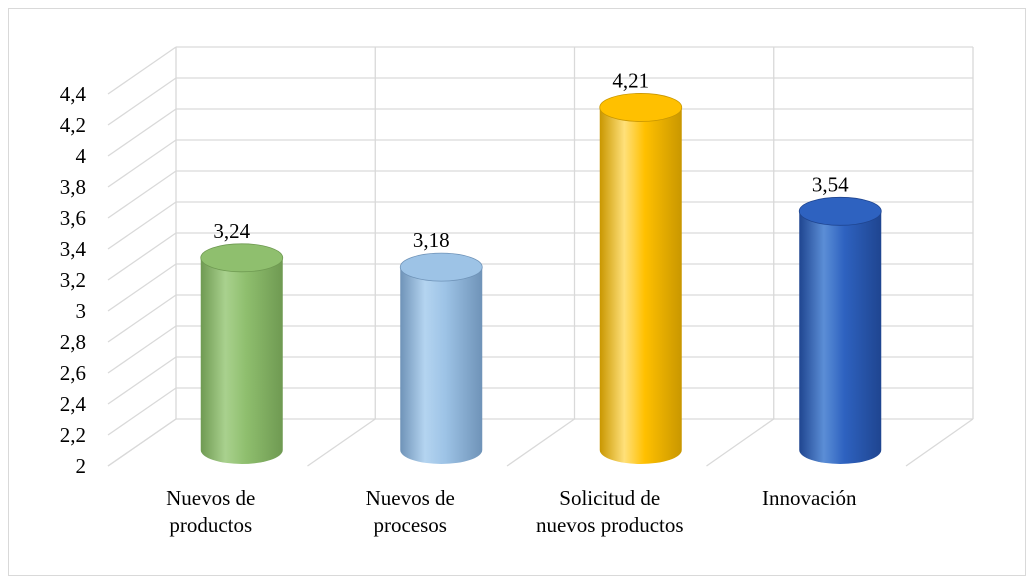  Describe the element at coordinates (410, 525) in the screenshot. I see `x-category-label-1-1: procesos` at that location.